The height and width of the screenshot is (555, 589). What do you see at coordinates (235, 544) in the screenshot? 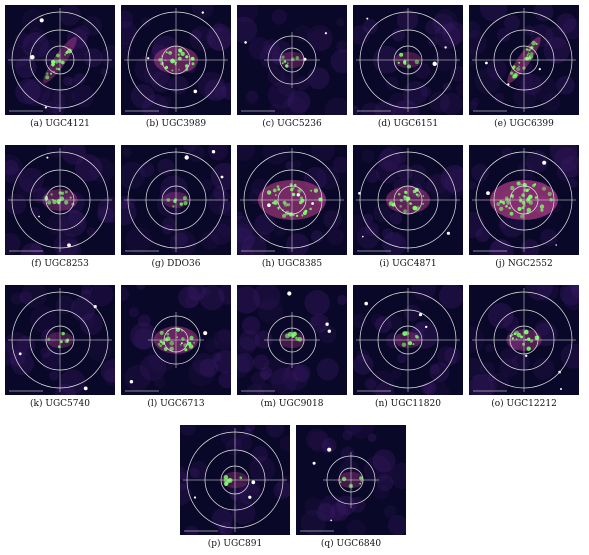
I see `panel-caption: (p) UGC891` at bounding box center [235, 544].